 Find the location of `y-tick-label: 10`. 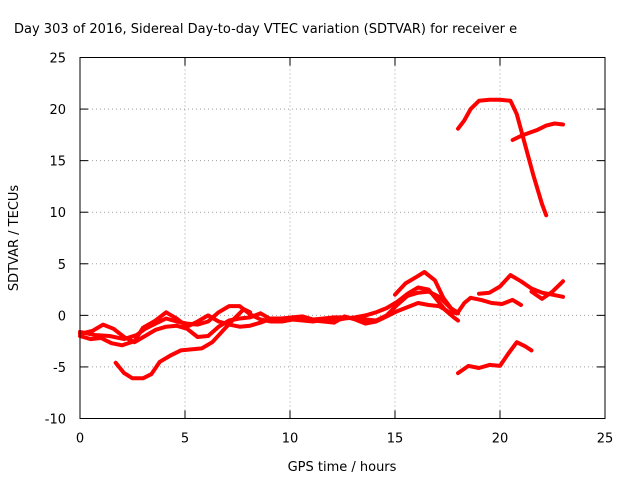

y-tick-label: 10 is located at coordinates (57, 213).